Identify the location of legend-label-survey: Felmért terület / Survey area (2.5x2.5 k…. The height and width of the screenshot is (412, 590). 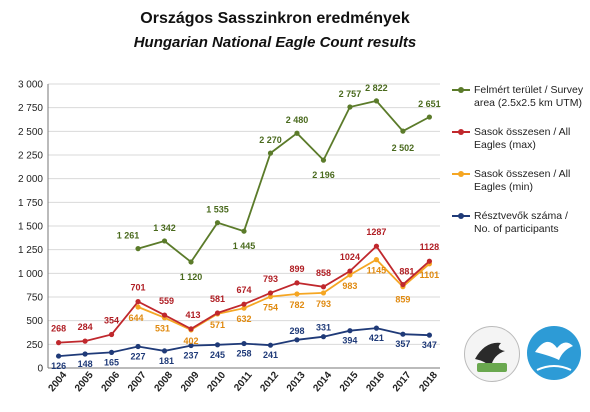
(529, 96).